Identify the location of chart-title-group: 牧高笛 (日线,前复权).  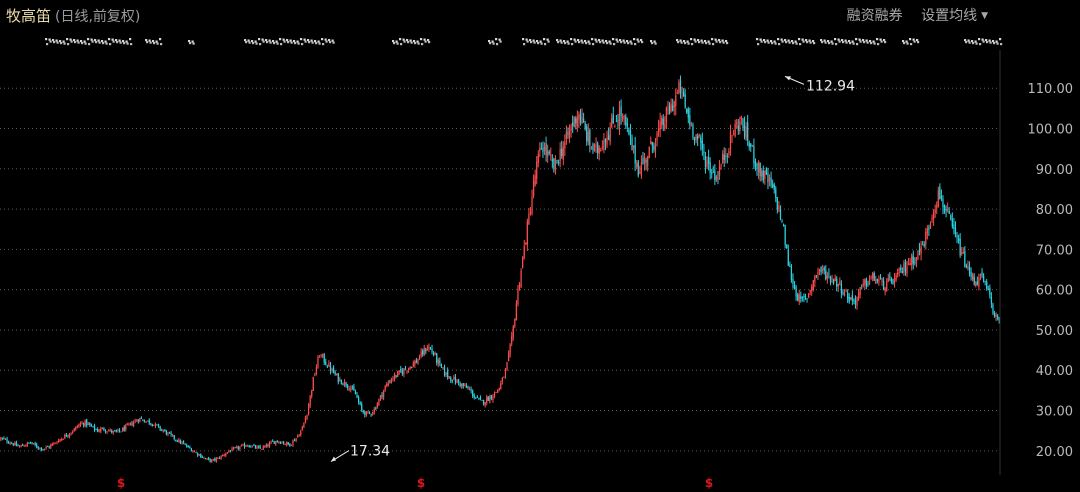
(73, 16).